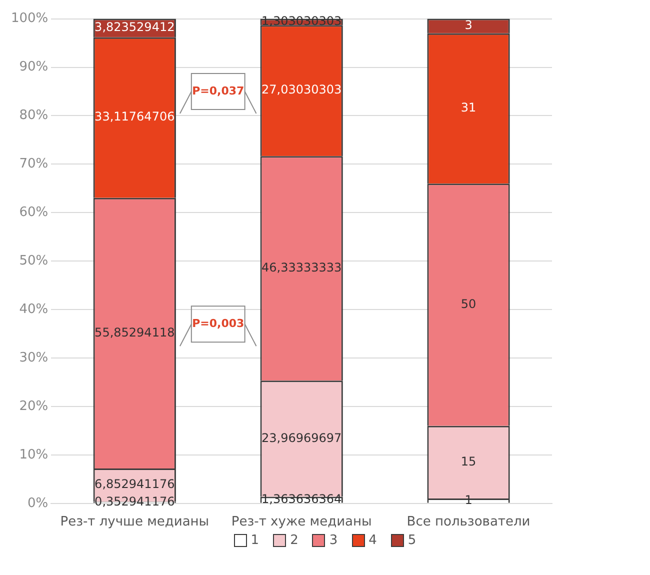  What do you see at coordinates (301, 89) in the screenshot?
I see `data-label: 27,03030303` at bounding box center [301, 89].